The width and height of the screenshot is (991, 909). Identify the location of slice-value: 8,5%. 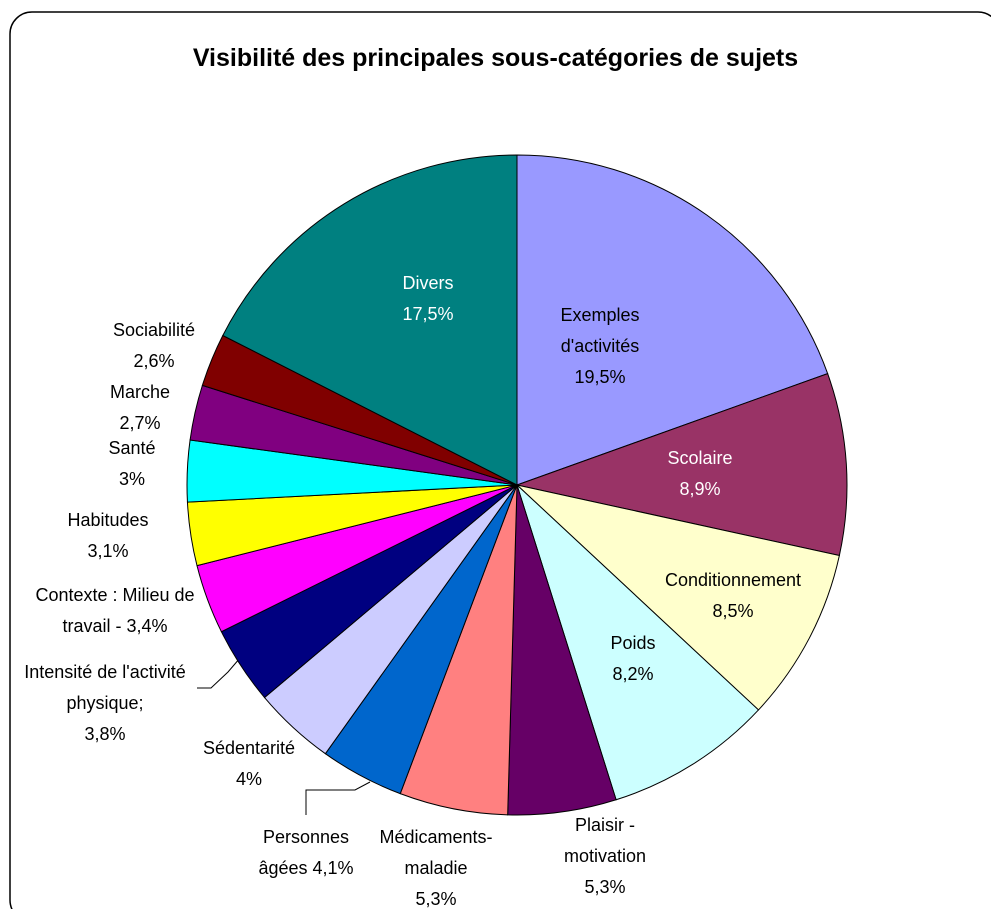
(733, 611).